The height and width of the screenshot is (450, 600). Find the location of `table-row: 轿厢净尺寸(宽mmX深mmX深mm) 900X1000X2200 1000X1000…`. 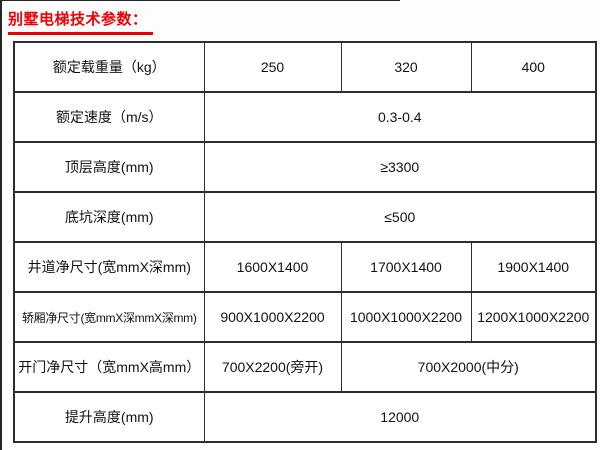

table-row: 轿厢净尺寸(宽mmX深mmX深mm) 900X1000X2200 1000X1000… is located at coordinates (305, 317).